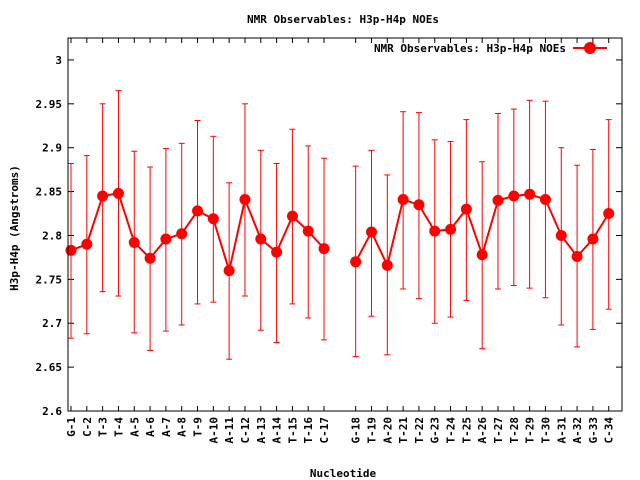 The width and height of the screenshot is (640, 480). What do you see at coordinates (52, 148) in the screenshot?
I see `y-tick-label: 2.9` at bounding box center [52, 148].